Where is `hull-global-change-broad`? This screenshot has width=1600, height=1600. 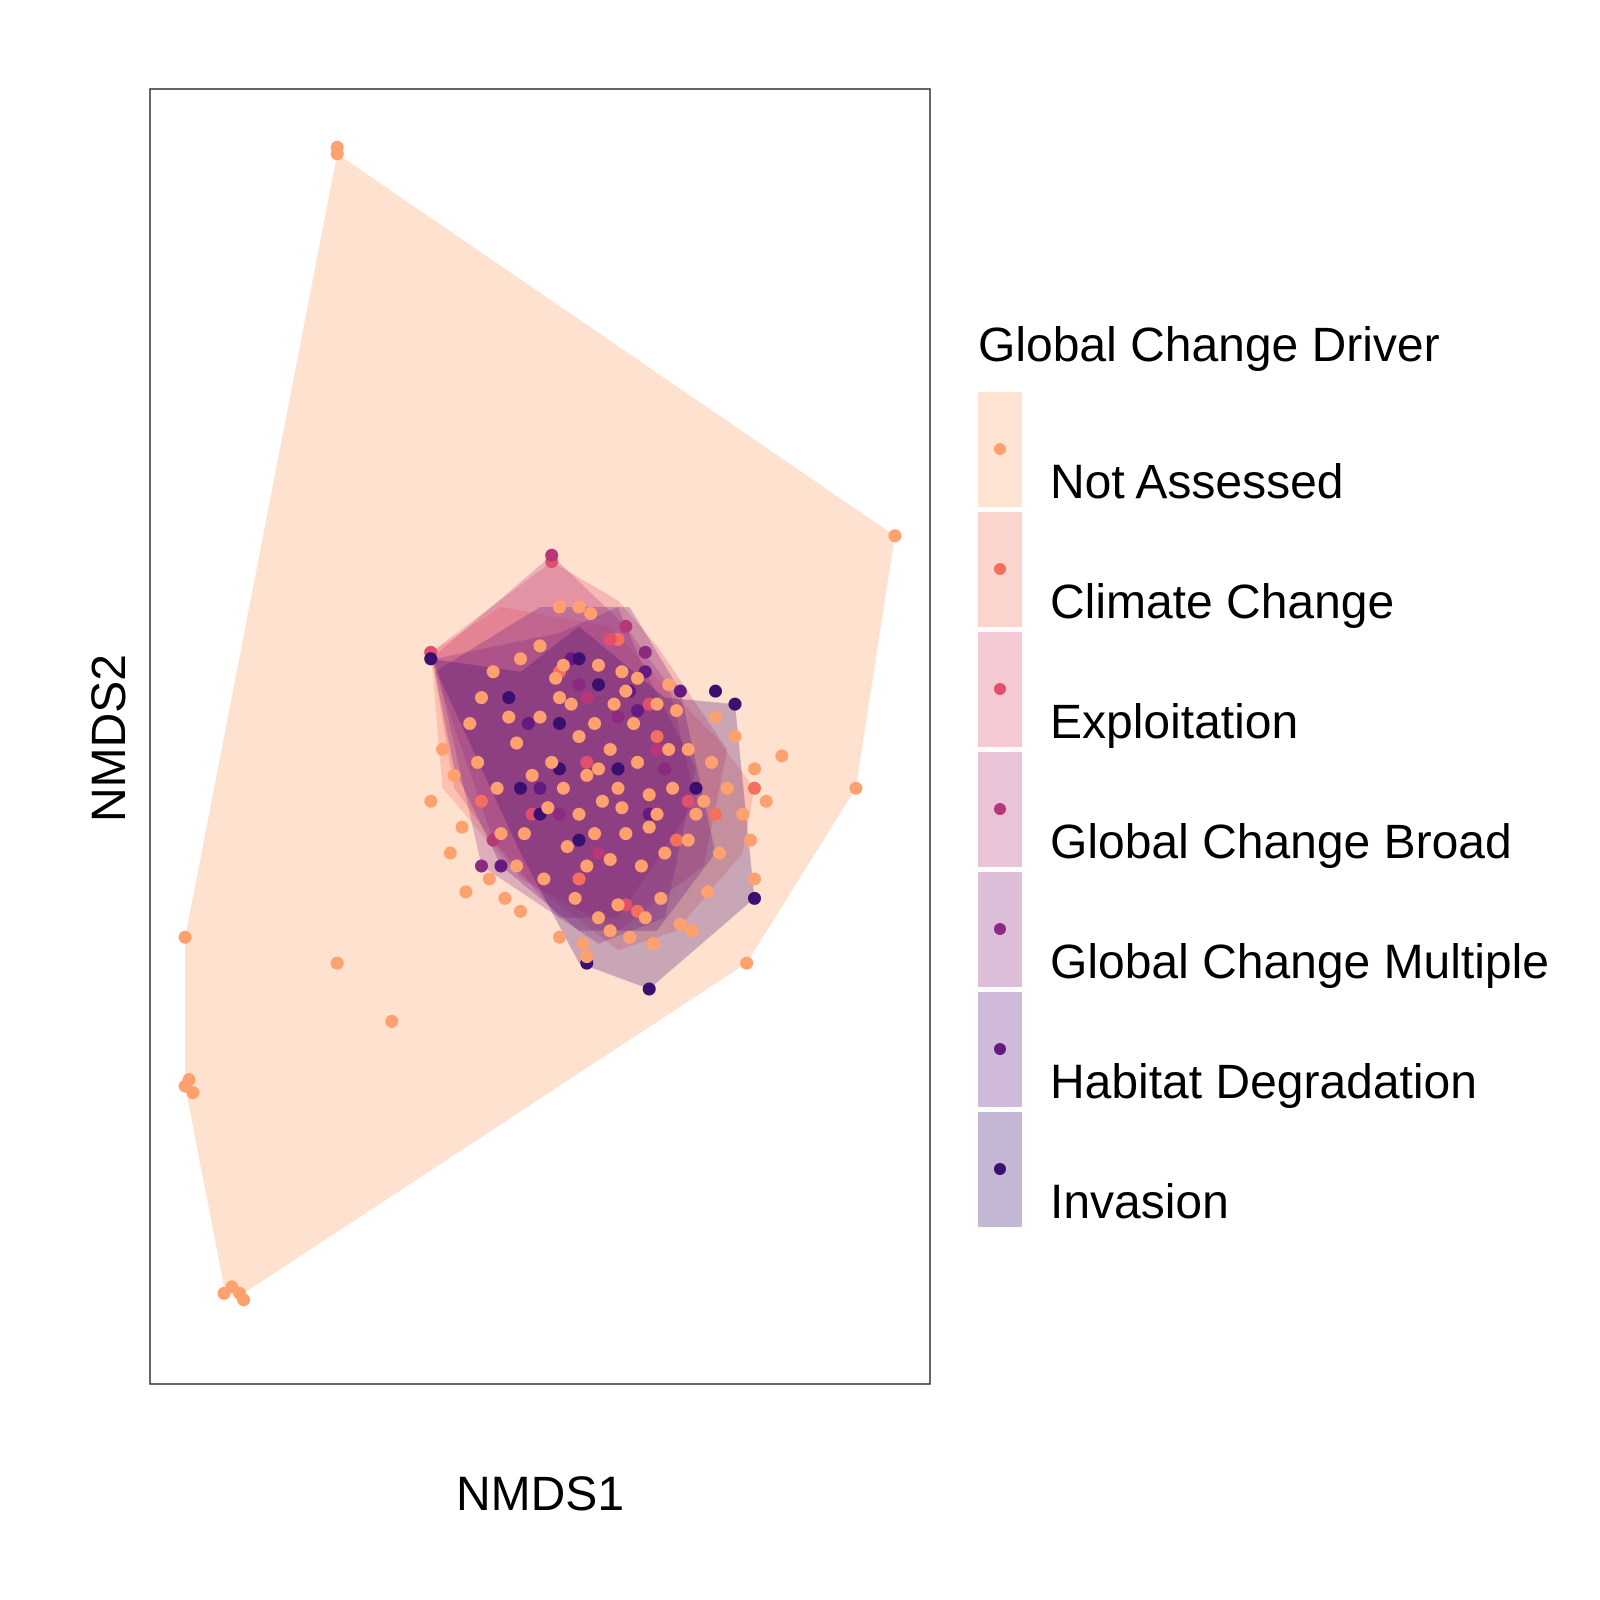 hull-global-change-broad is located at coordinates (563, 736).